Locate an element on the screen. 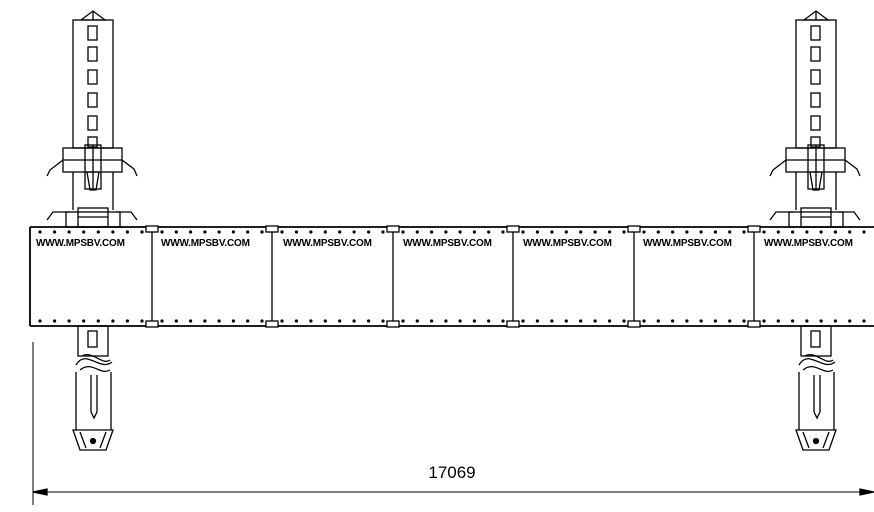 Image resolution: width=874 pixels, height=512 pixels. segment-label-7: WWW.MPSBV.COM is located at coordinates (808, 243).